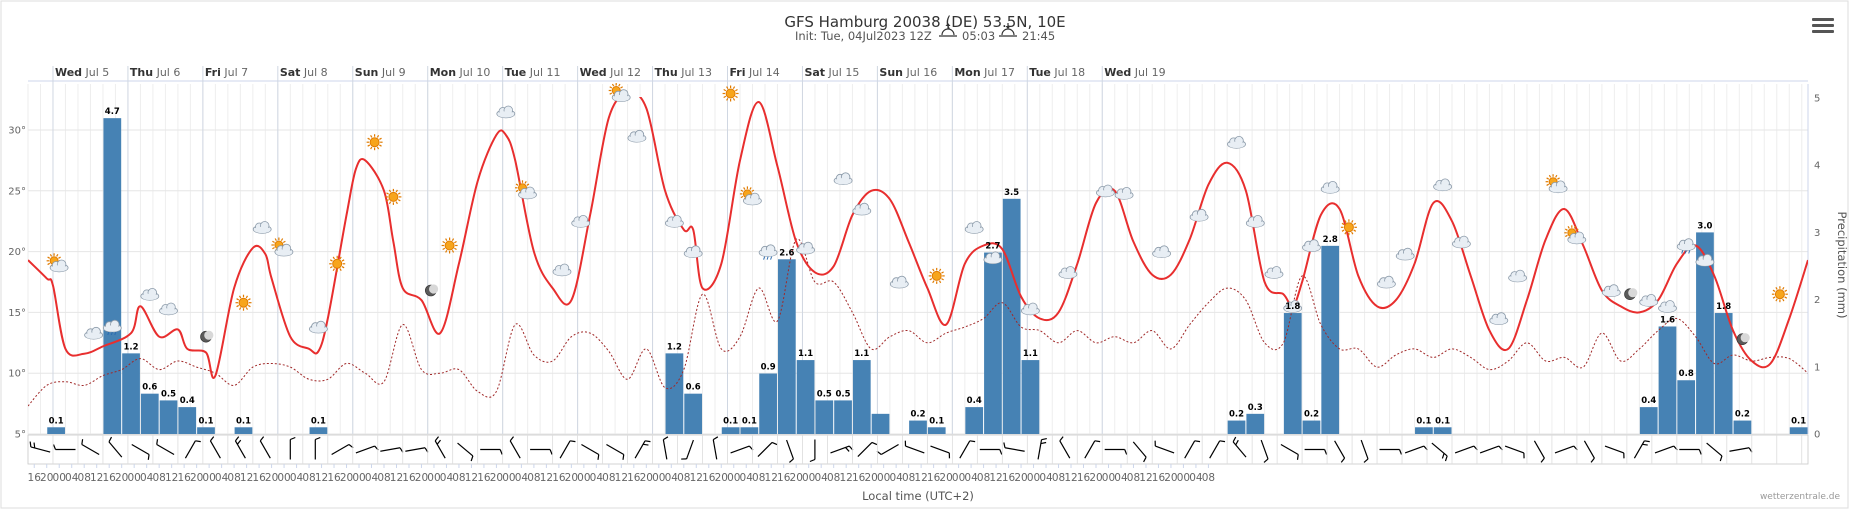 The image size is (1849, 513). Describe the element at coordinates (17, 131) in the screenshot. I see `temp-tick-label: 30°` at that location.